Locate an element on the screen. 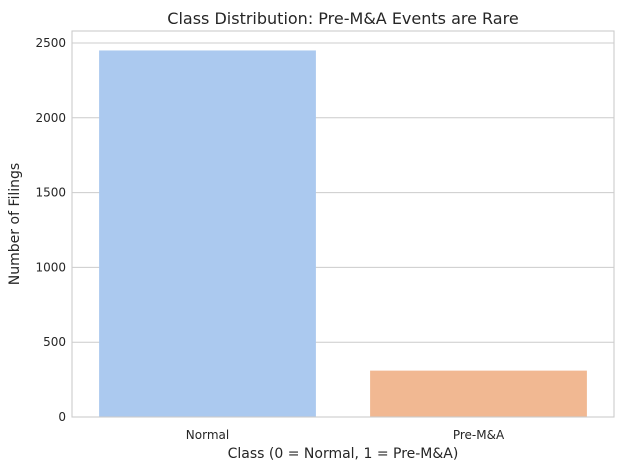 This screenshot has width=623, height=471. x-tick-label: Normal is located at coordinates (207, 435).